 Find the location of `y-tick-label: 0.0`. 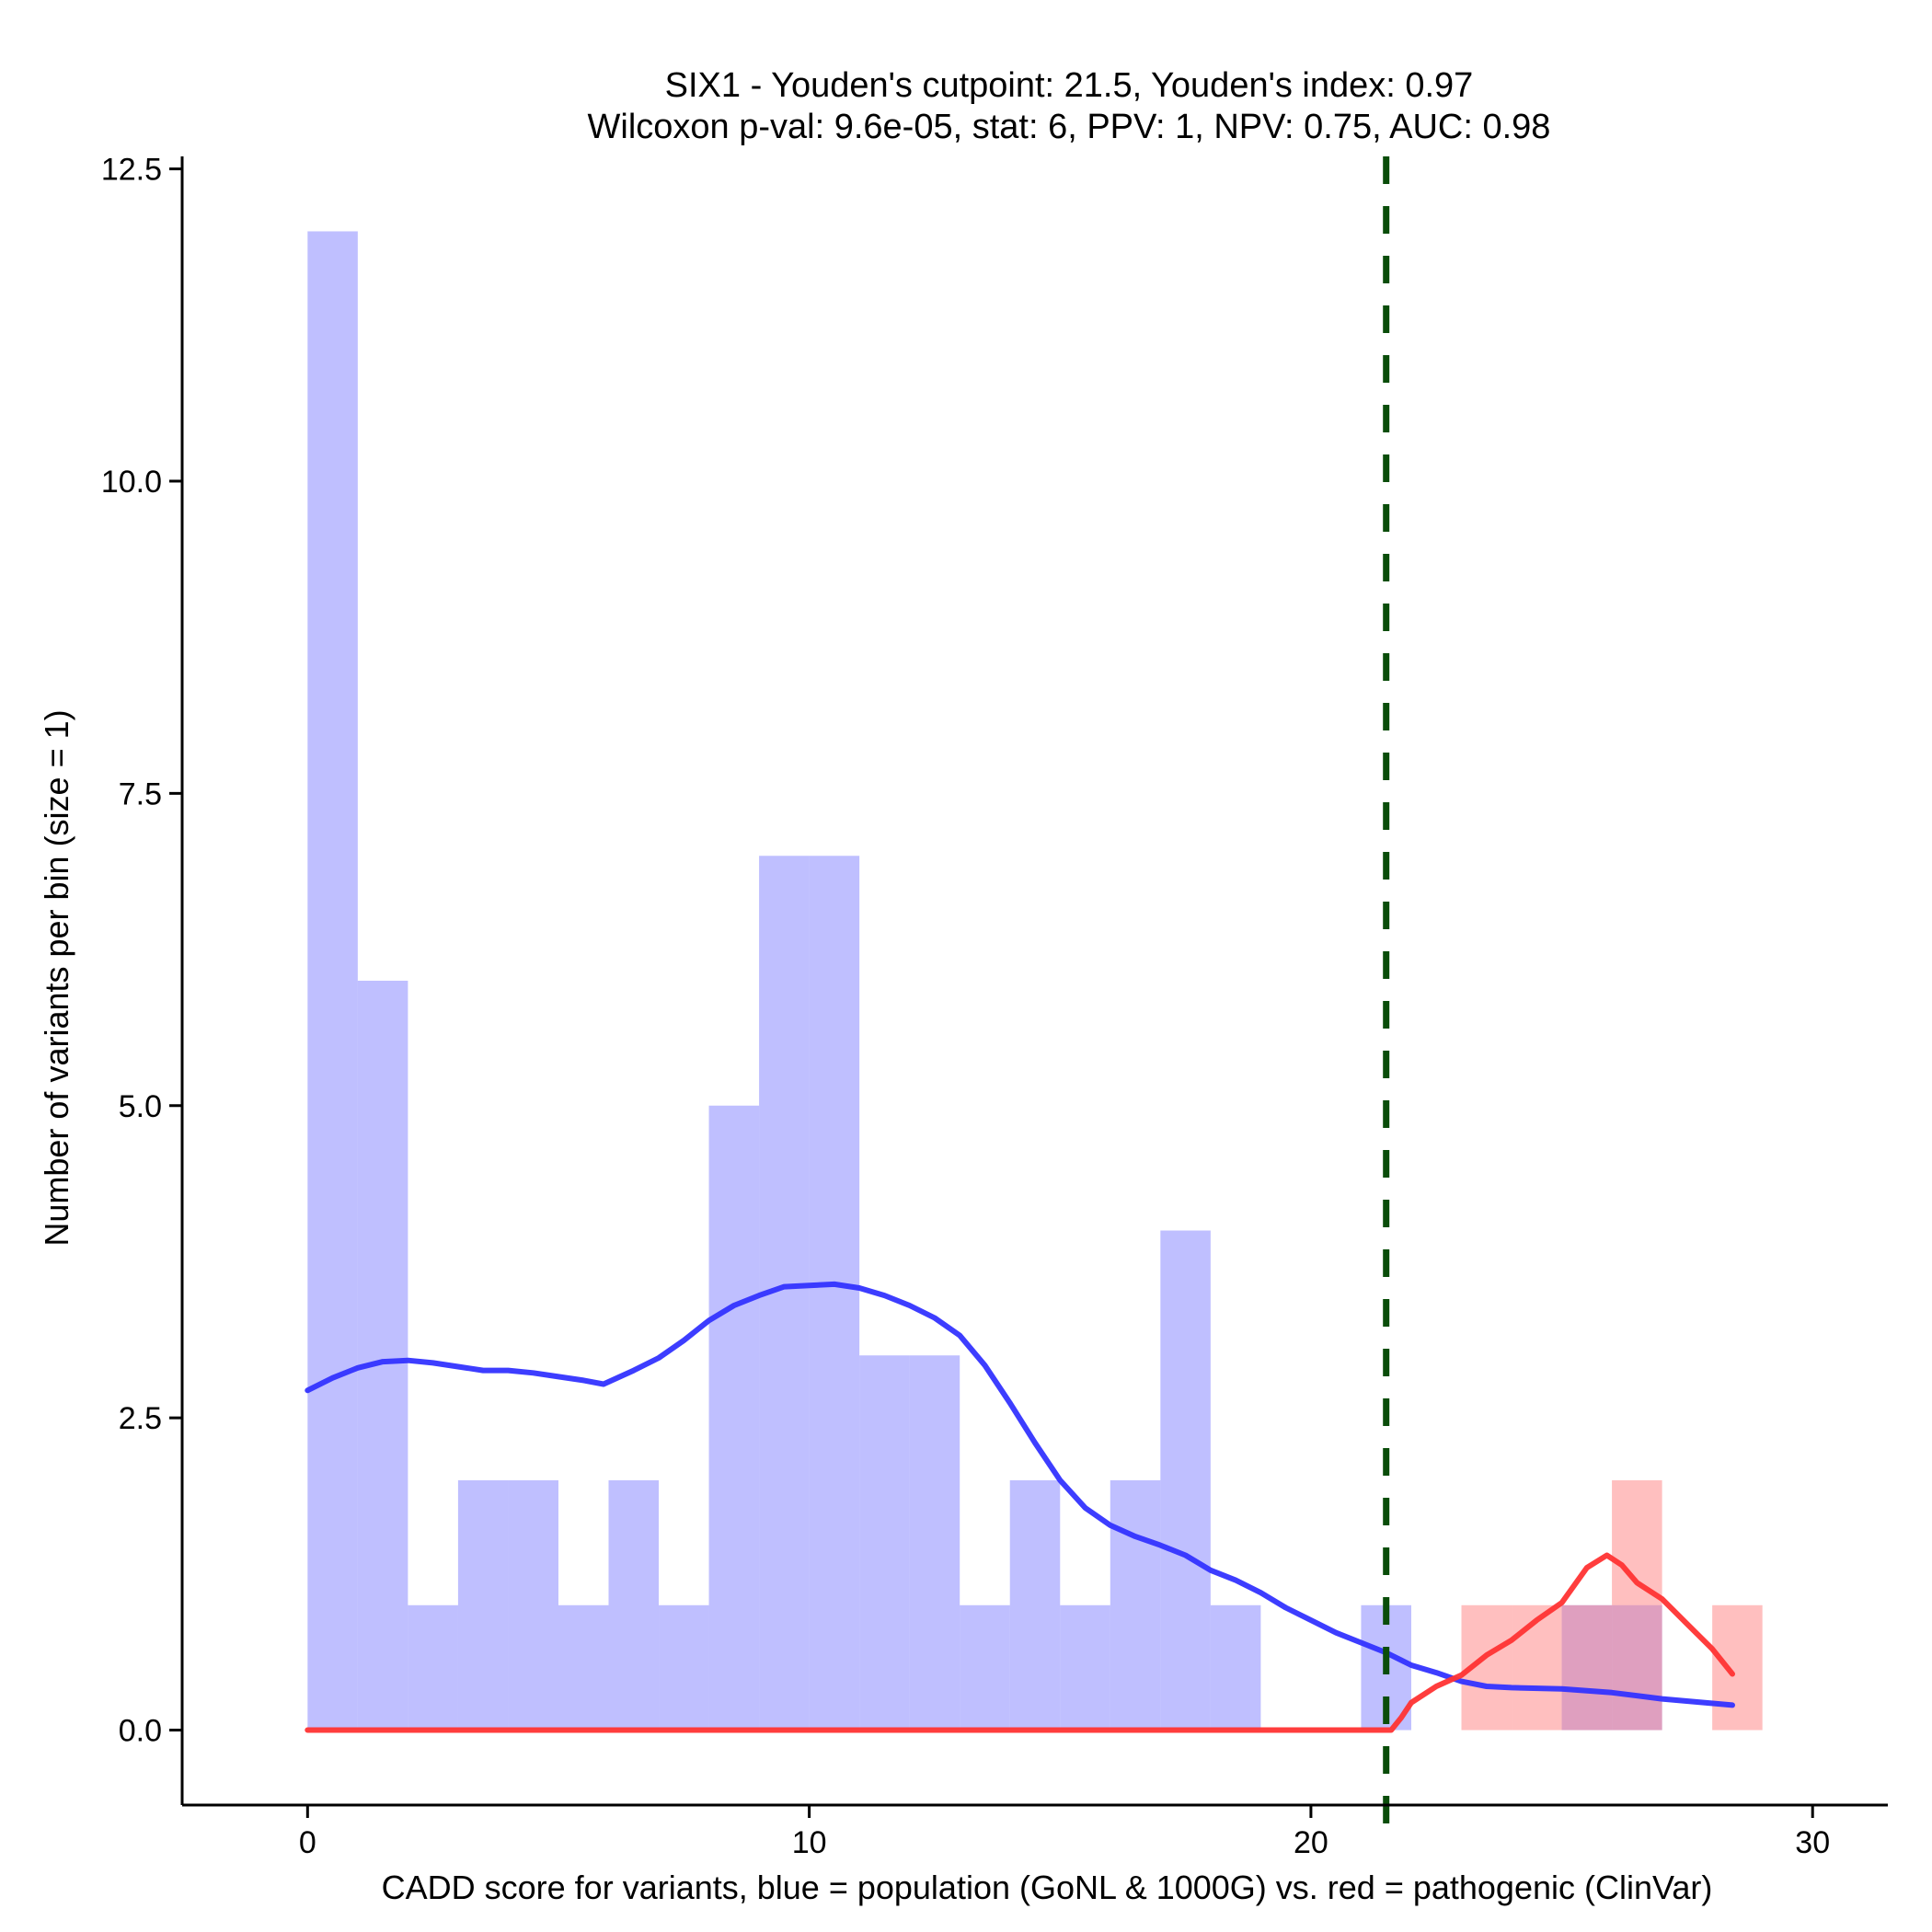

y-tick-label: 0.0 is located at coordinates (140, 1731).